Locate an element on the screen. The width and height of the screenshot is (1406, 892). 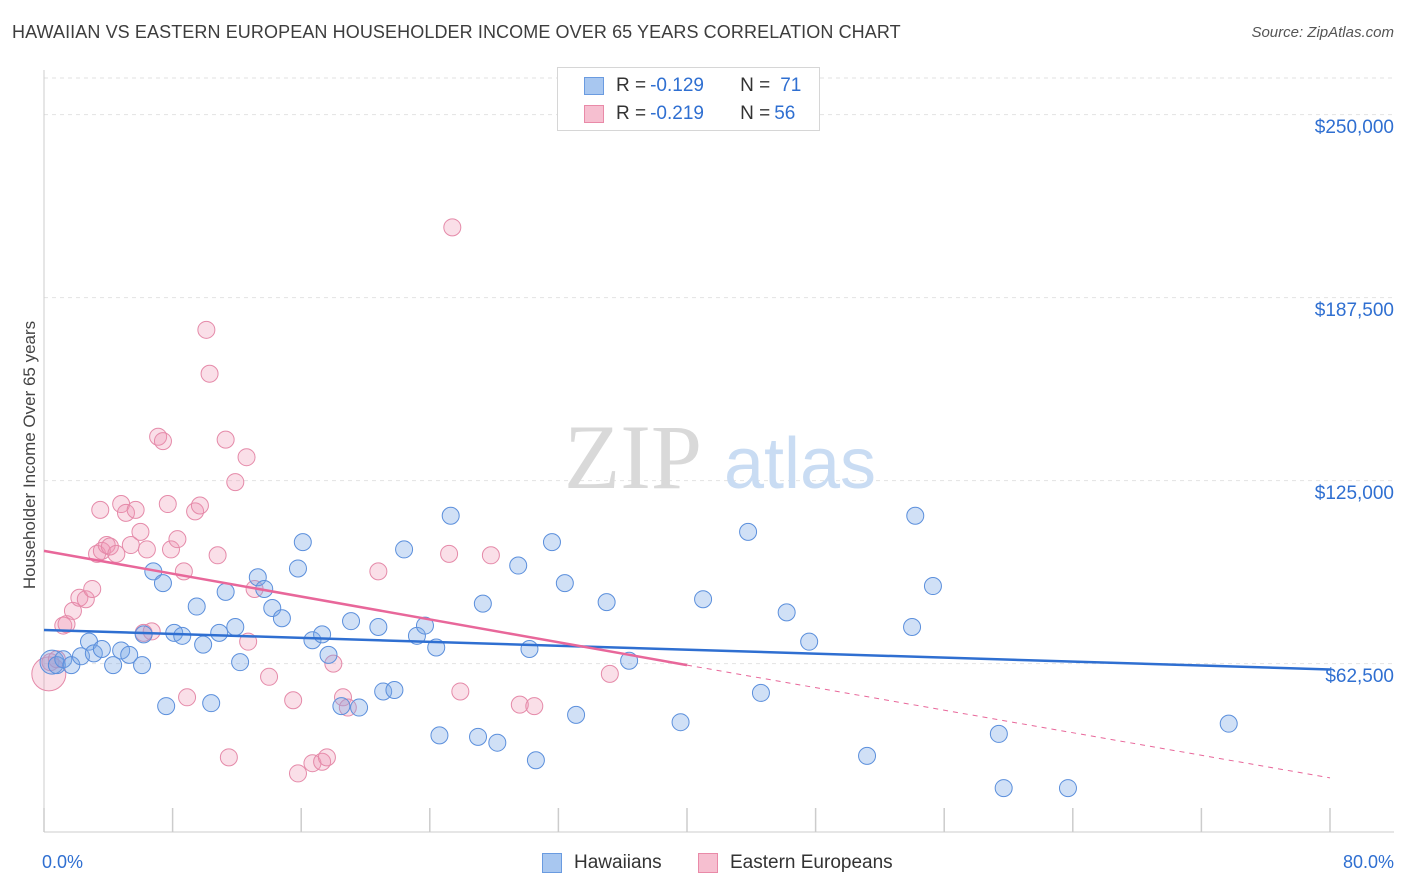
legend-item-hawaiians: Hawaiians is located at coordinates (602, 863).